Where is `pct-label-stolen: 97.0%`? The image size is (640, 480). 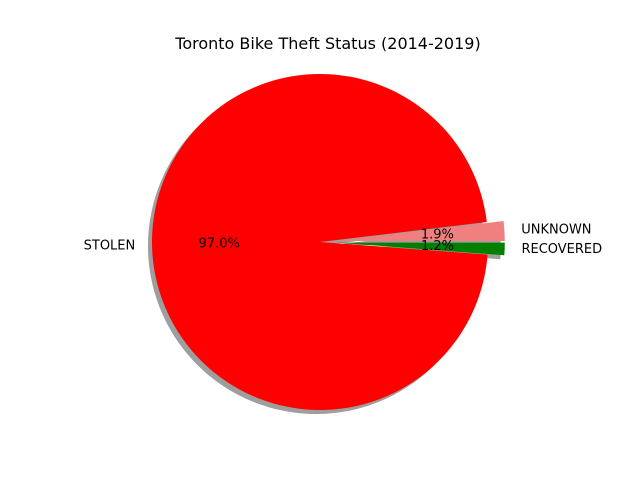
pct-label-stolen: 97.0% is located at coordinates (219, 244).